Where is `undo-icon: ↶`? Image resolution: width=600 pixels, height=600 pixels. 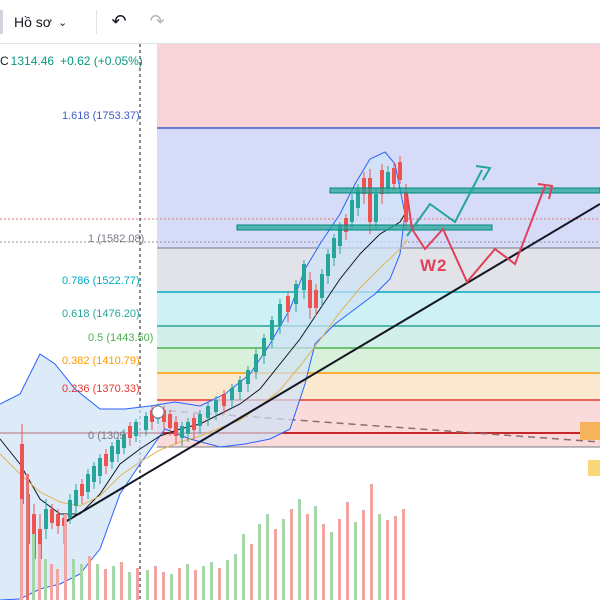 undo-icon: ↶ is located at coordinates (119, 21).